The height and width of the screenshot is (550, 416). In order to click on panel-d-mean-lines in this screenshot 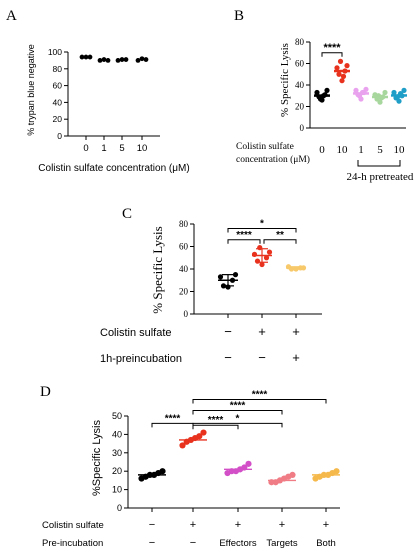, I will do `click(239, 460)`.